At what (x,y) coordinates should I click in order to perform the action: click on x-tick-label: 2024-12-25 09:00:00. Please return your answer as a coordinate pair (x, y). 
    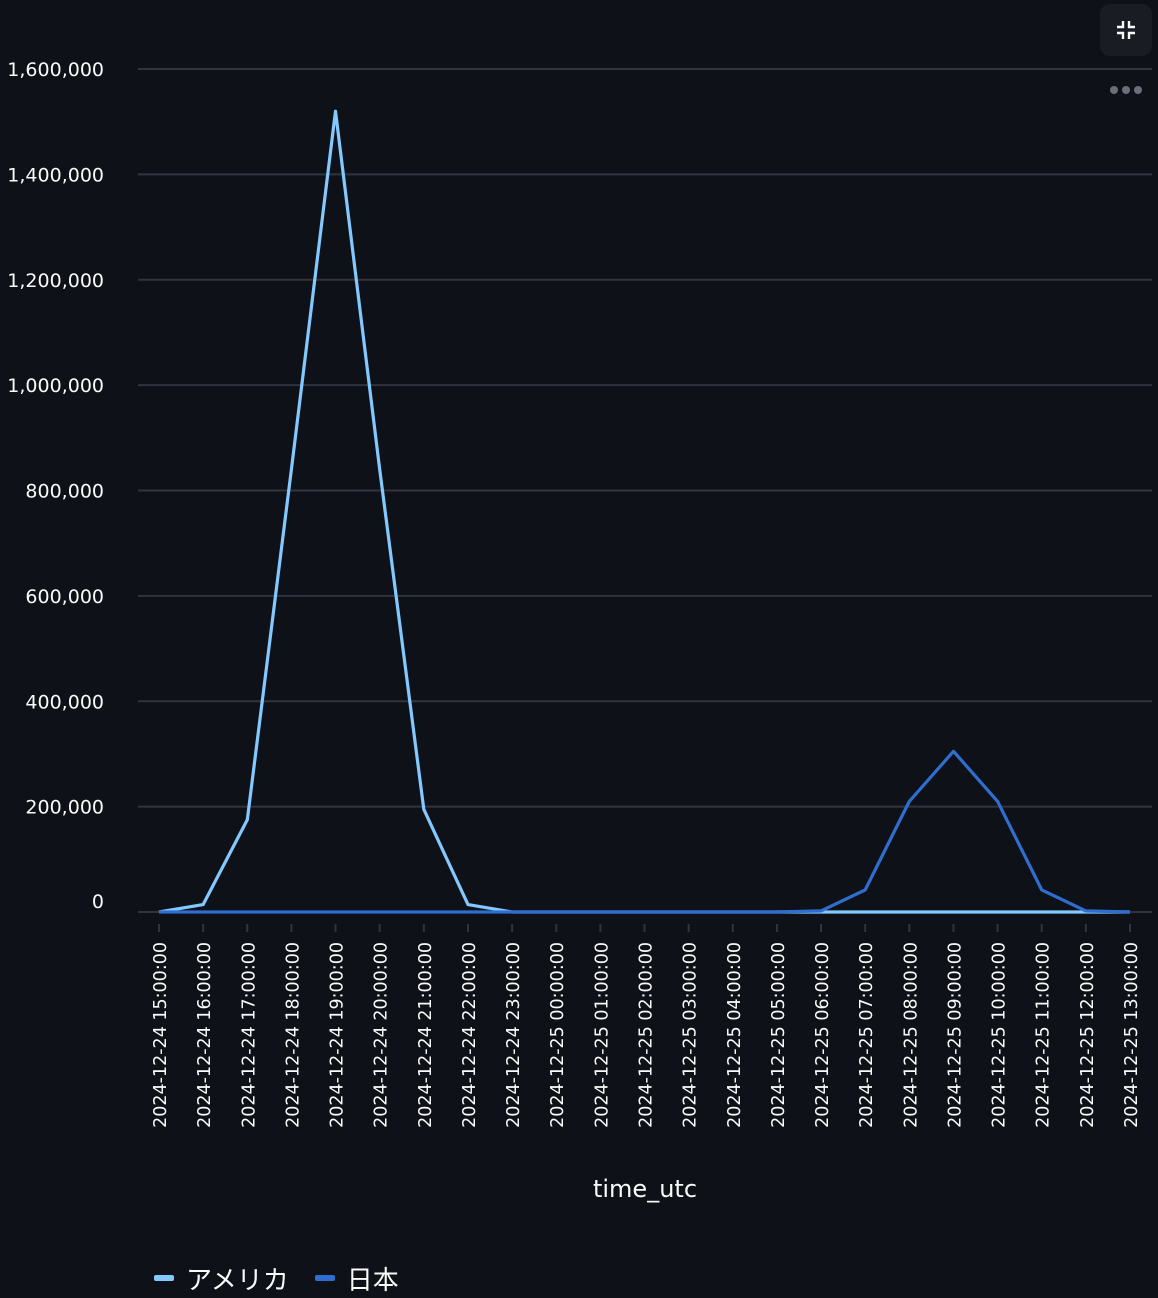
    Looking at the image, I should click on (955, 1035).